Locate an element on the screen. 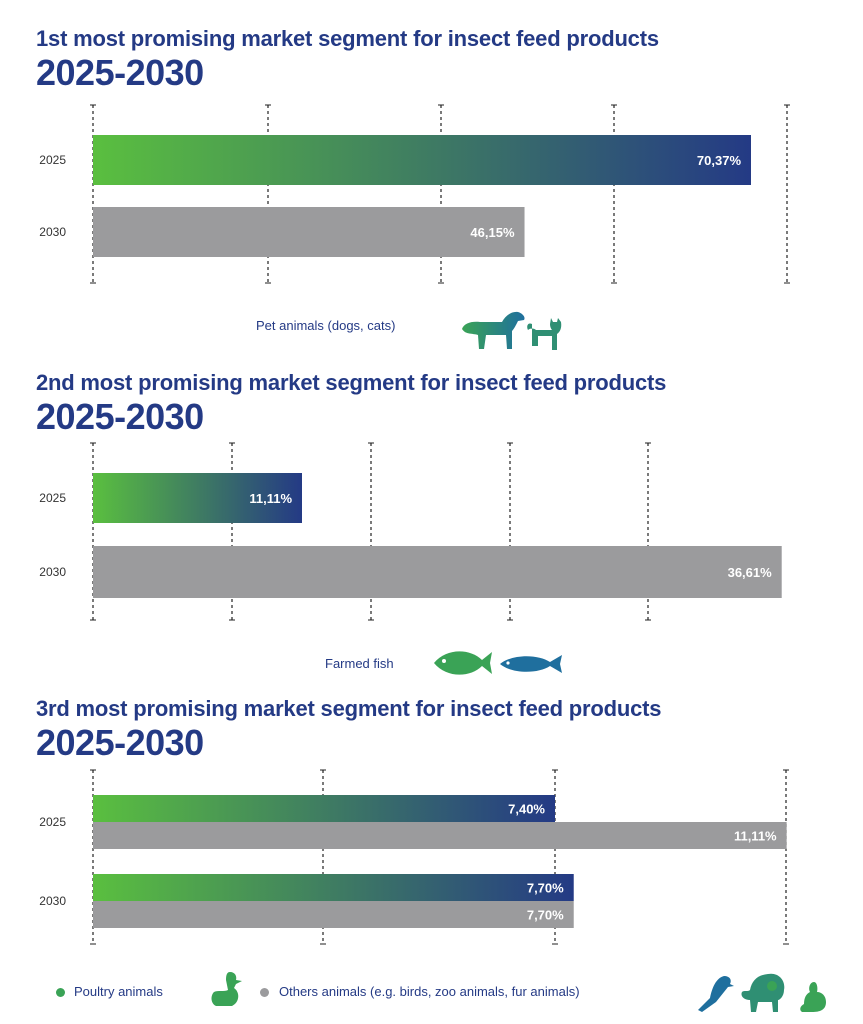 The height and width of the screenshot is (1024, 863). data-label: 7,40% is located at coordinates (526, 809).